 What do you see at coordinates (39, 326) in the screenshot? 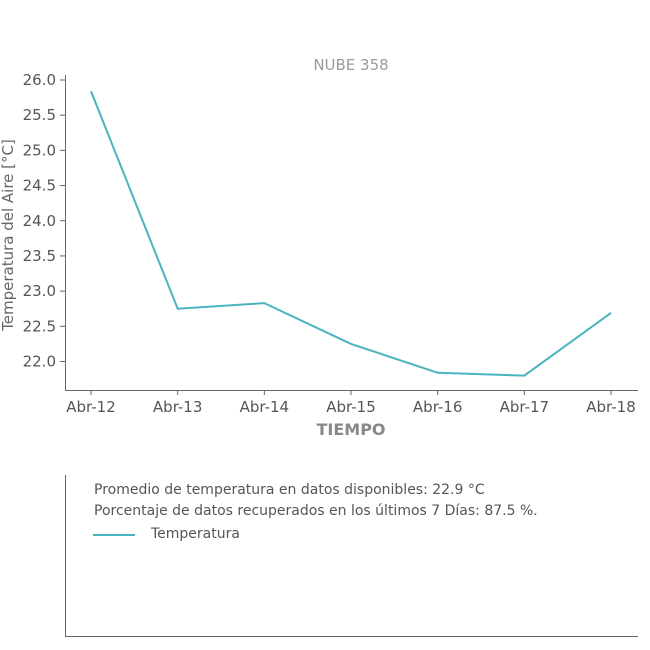
I see `y-tick-label: 22.5` at bounding box center [39, 326].